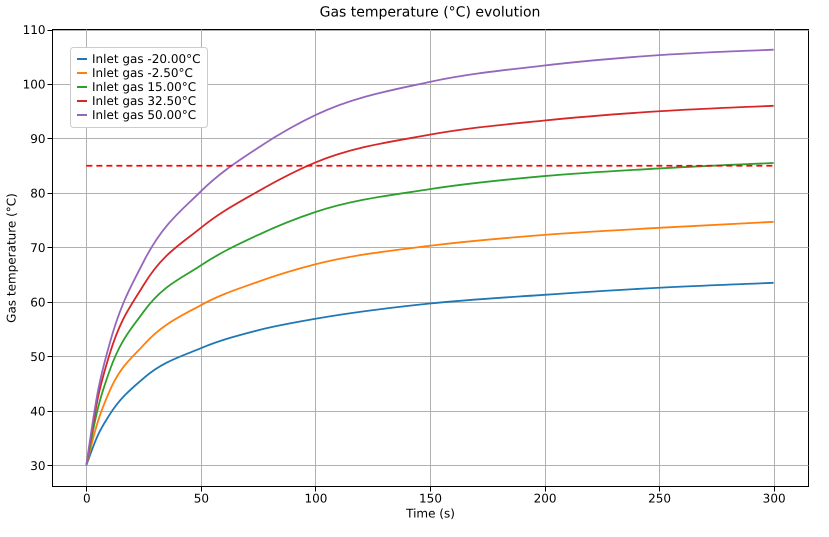 The width and height of the screenshot is (829, 537). What do you see at coordinates (660, 499) in the screenshot?
I see `x-tick-label: 250` at bounding box center [660, 499].